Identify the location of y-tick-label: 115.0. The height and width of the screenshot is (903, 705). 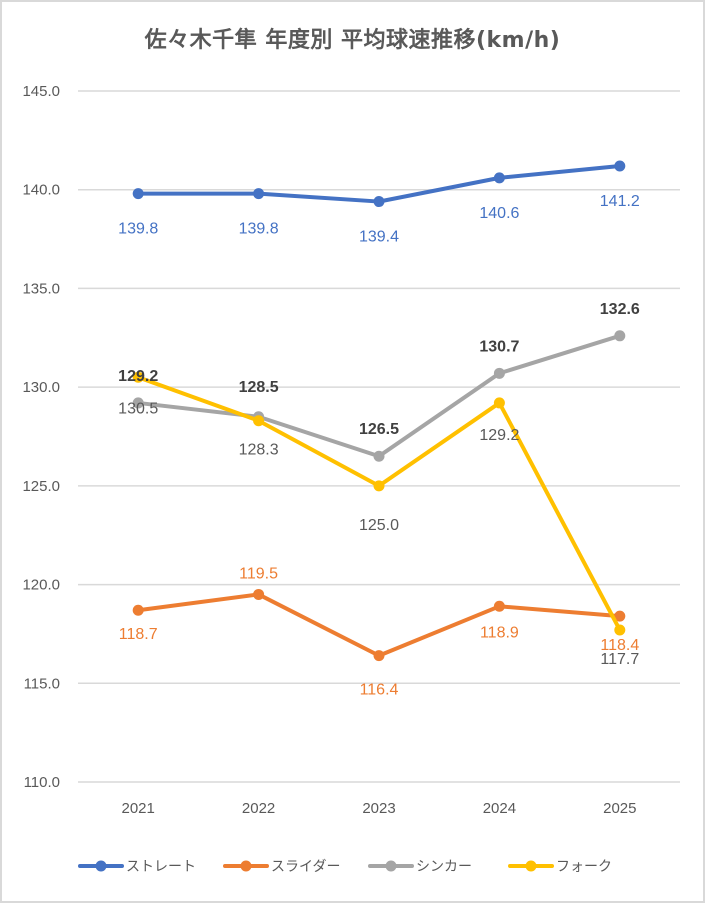
(42, 683).